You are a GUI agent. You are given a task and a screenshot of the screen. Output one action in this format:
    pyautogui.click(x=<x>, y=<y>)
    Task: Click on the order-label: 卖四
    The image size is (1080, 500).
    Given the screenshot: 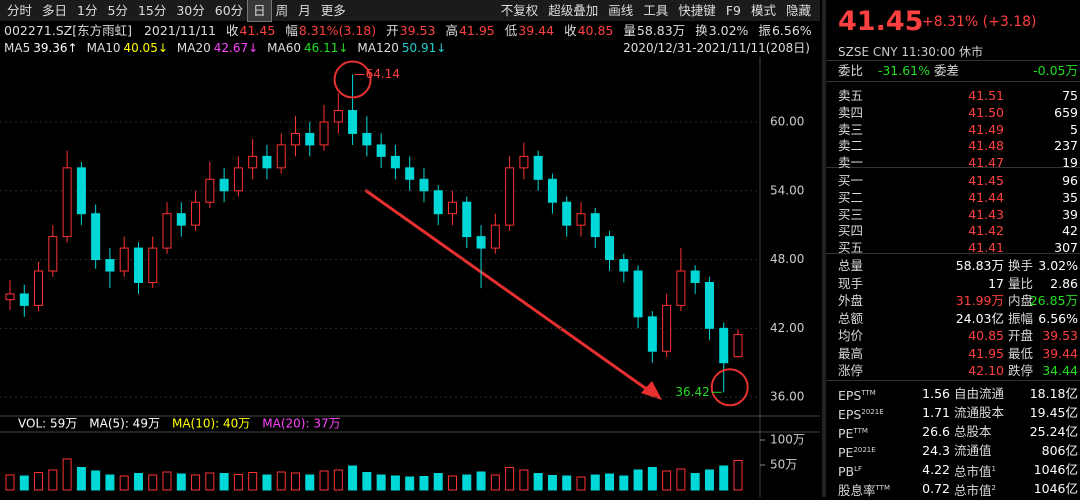 What is the action you would take?
    pyautogui.click(x=851, y=112)
    